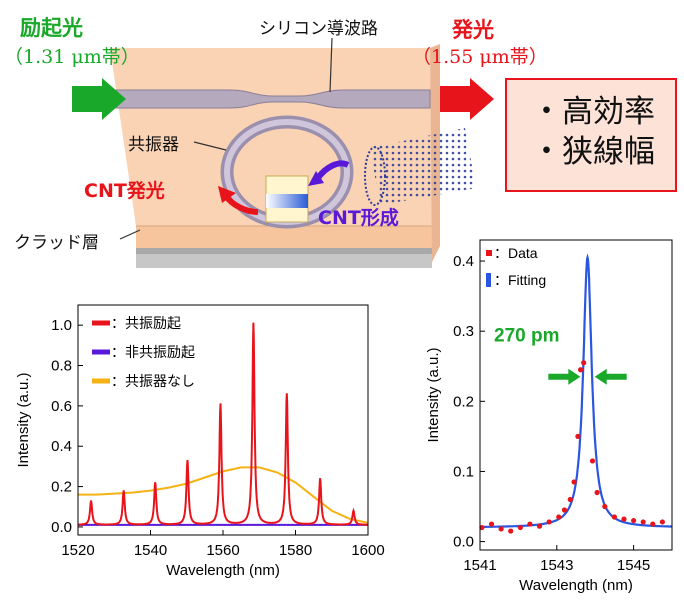 This screenshot has height=611, width=684. I want to click on fitting-line, so click(576, 390).